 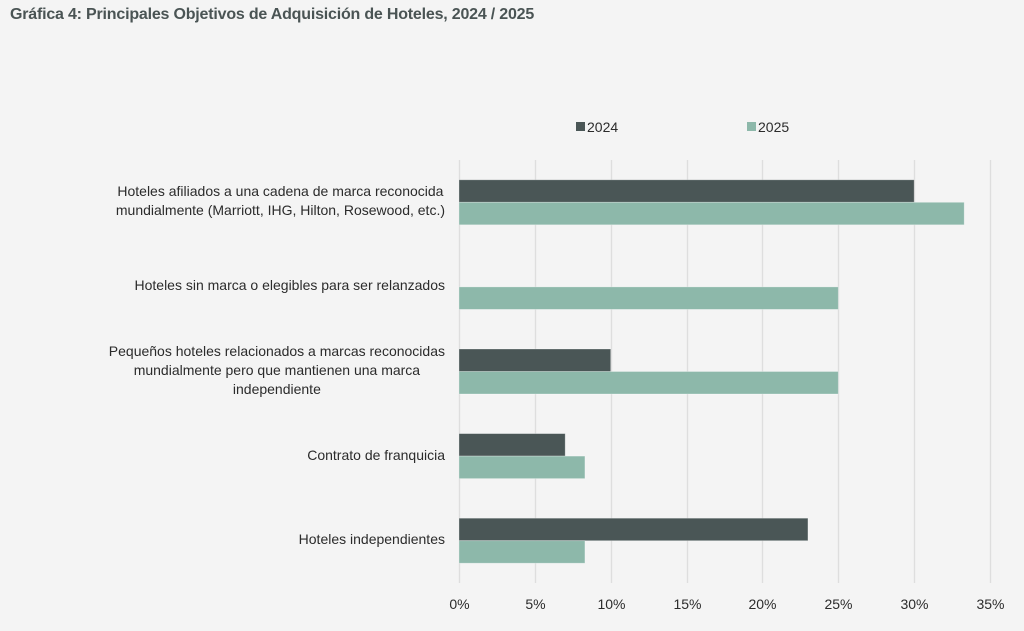 What do you see at coordinates (459, 604) in the screenshot?
I see `x-tick-label: 0%` at bounding box center [459, 604].